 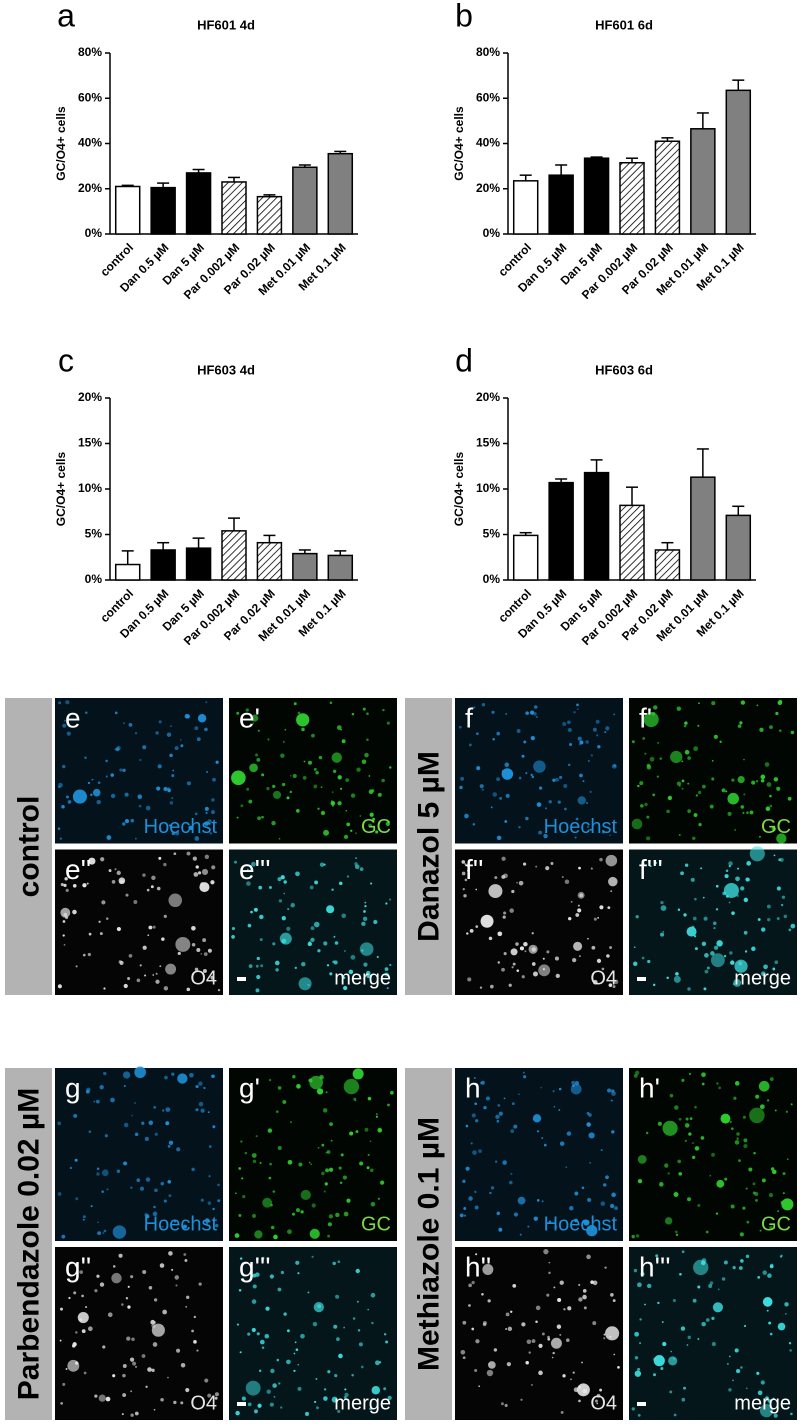 What do you see at coordinates (428, 1244) in the screenshot?
I see `condition-label: Methiazole 0.1 µM` at bounding box center [428, 1244].